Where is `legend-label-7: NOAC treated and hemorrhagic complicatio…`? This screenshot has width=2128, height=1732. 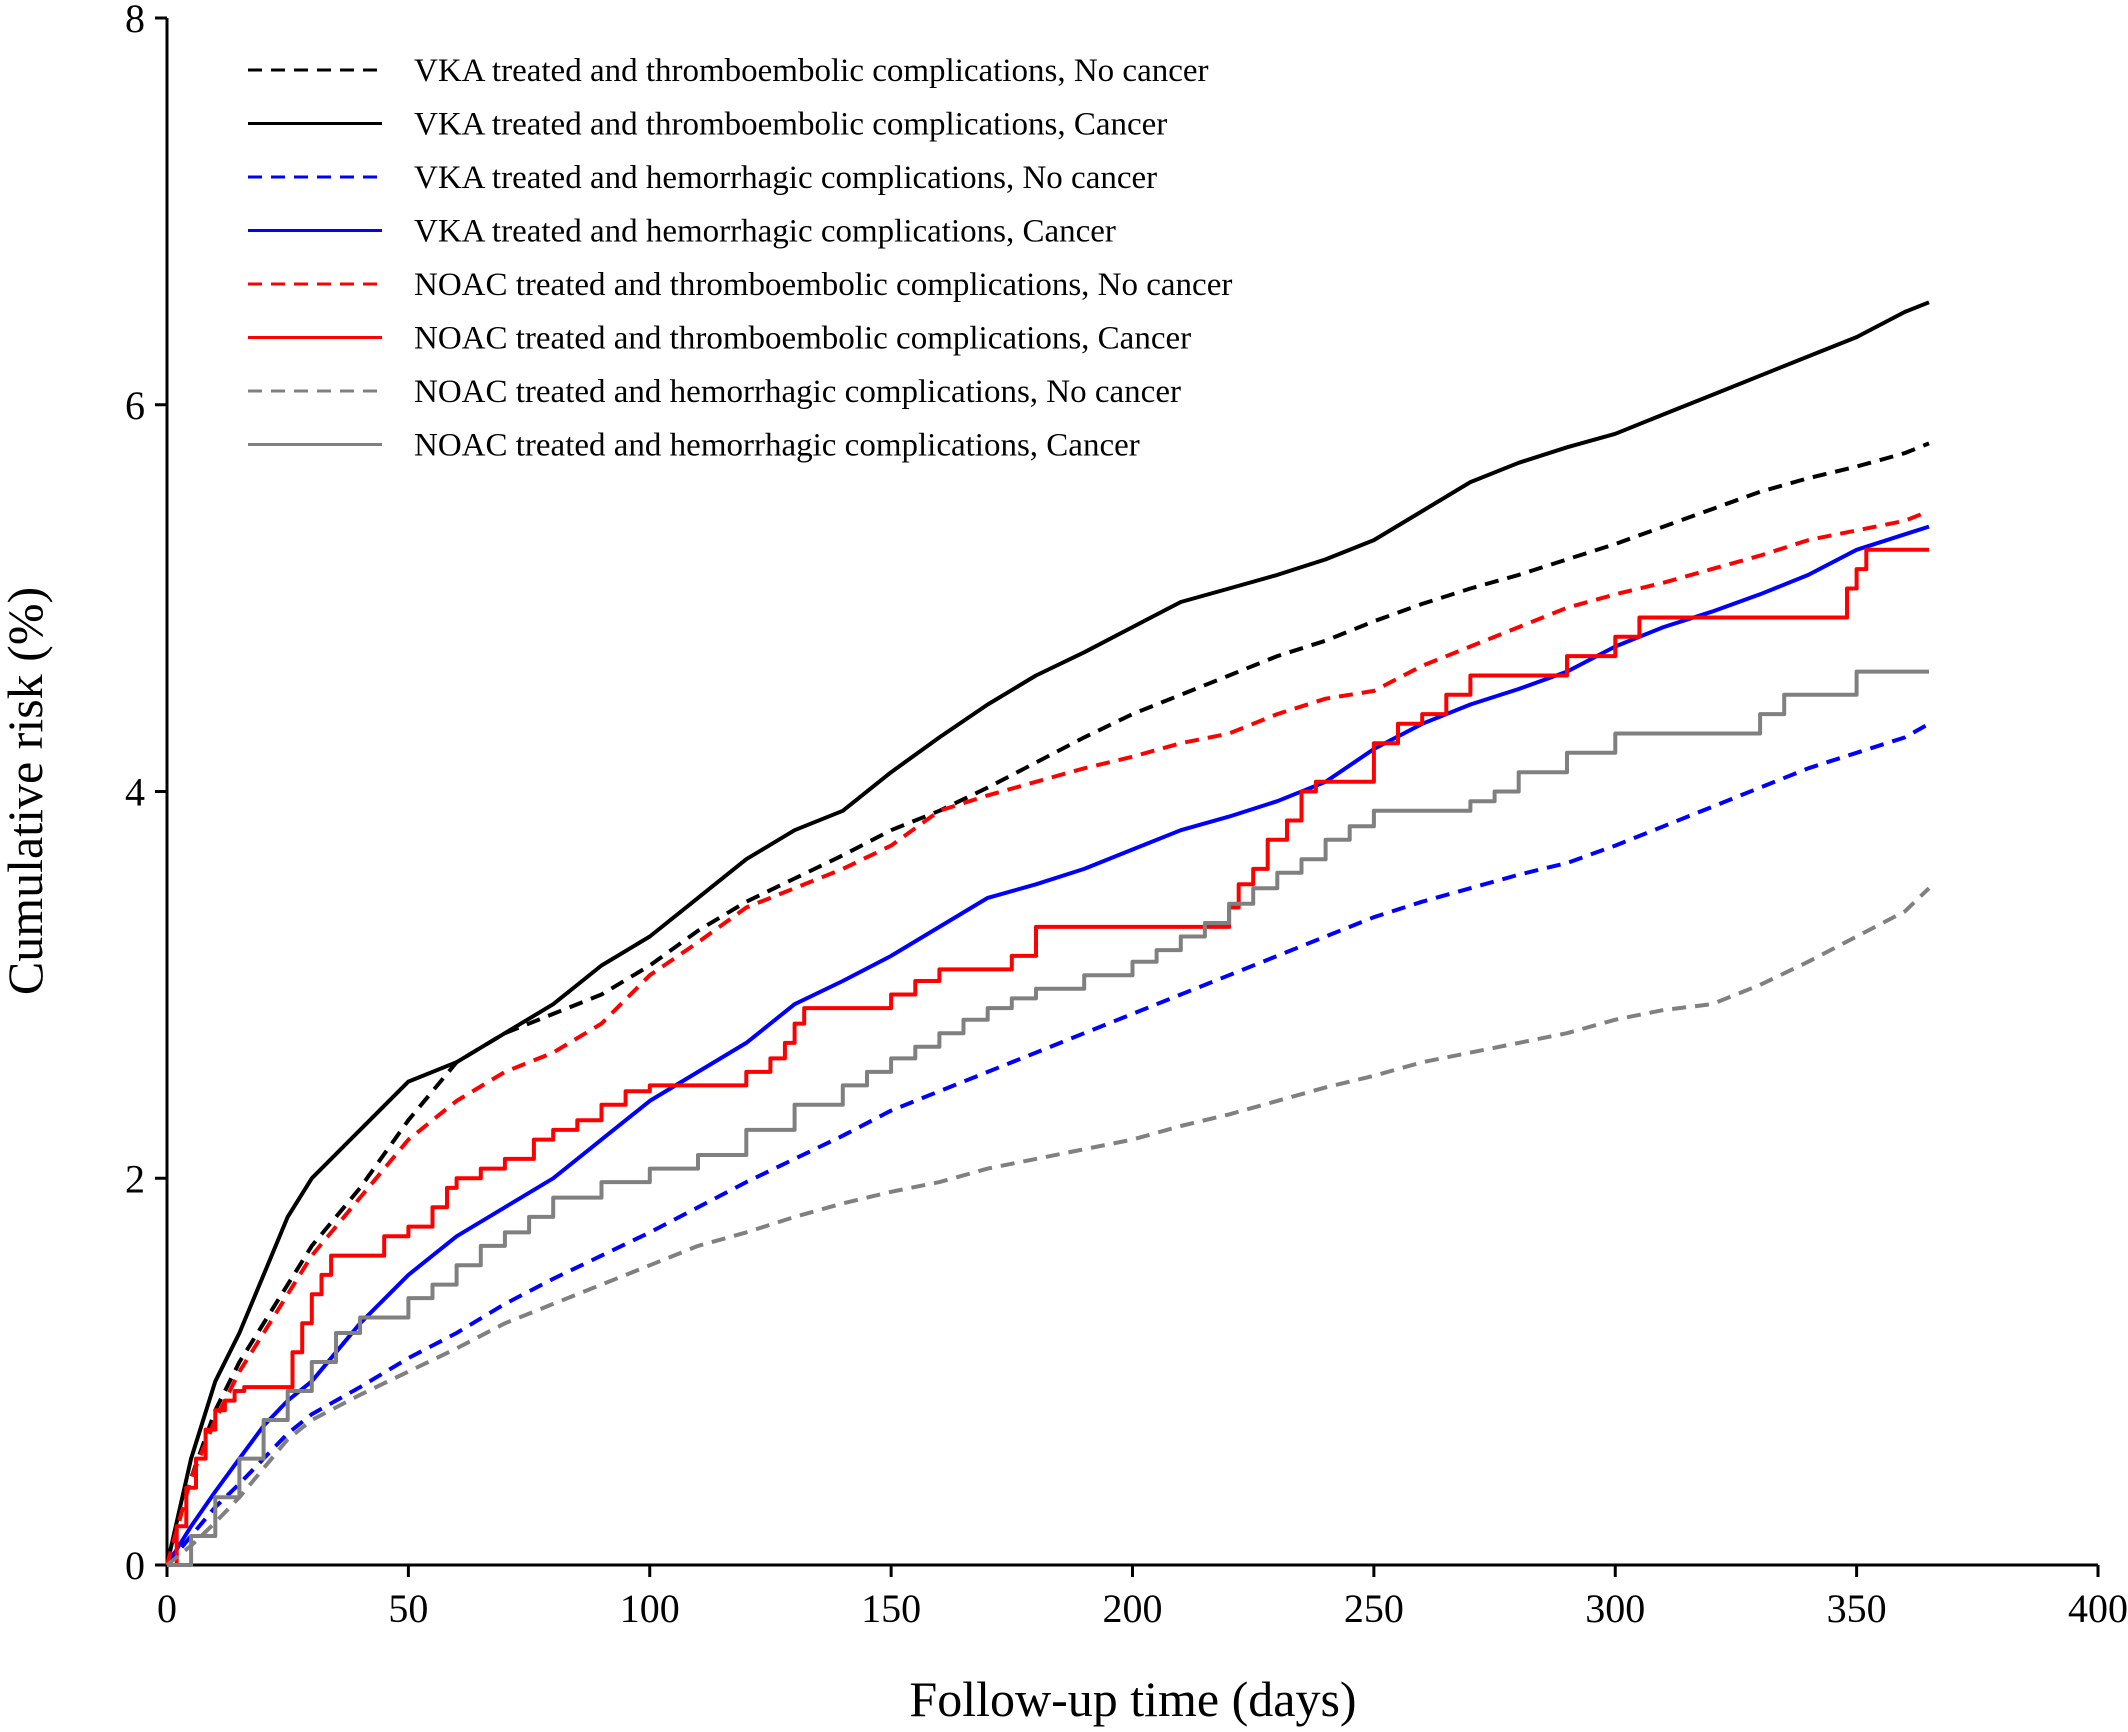 legend-label-7: NOAC treated and hemorrhagic complicatio… is located at coordinates (797, 392).